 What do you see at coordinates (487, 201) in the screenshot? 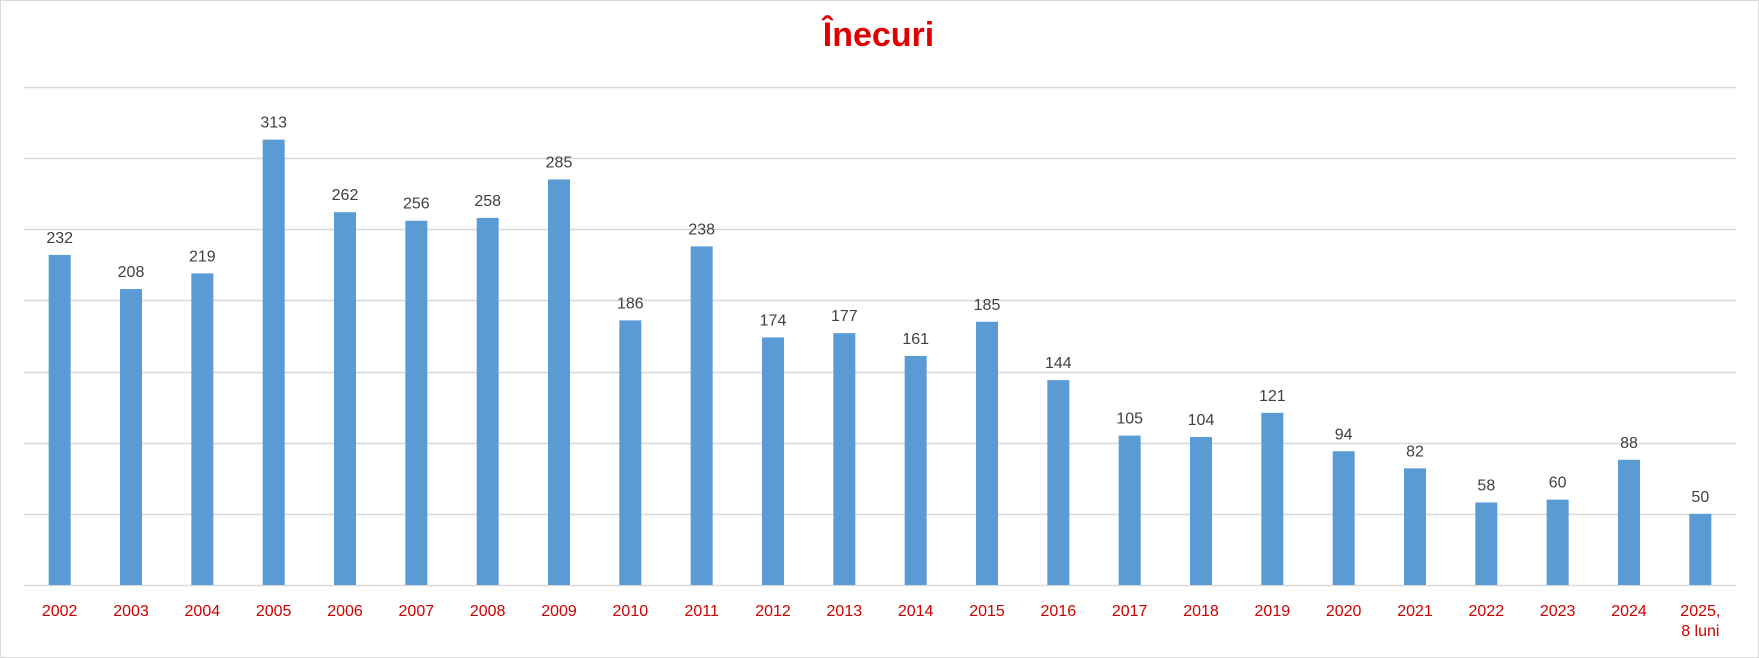
I see `data-label: 258` at bounding box center [487, 201].